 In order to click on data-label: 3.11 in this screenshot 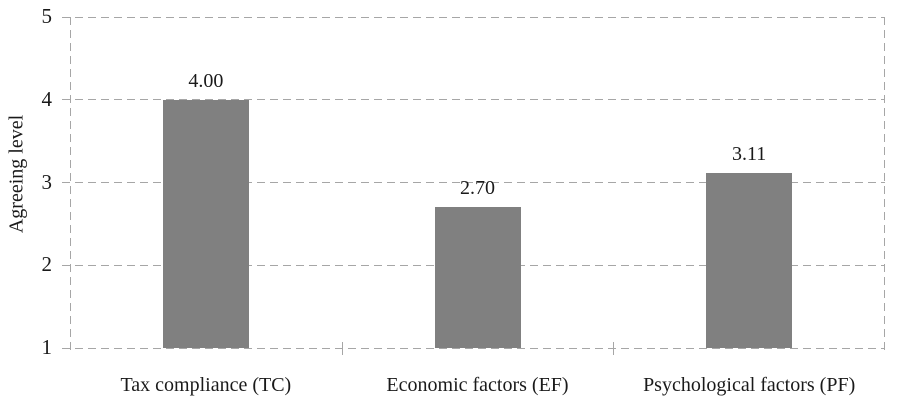, I will do `click(749, 154)`.